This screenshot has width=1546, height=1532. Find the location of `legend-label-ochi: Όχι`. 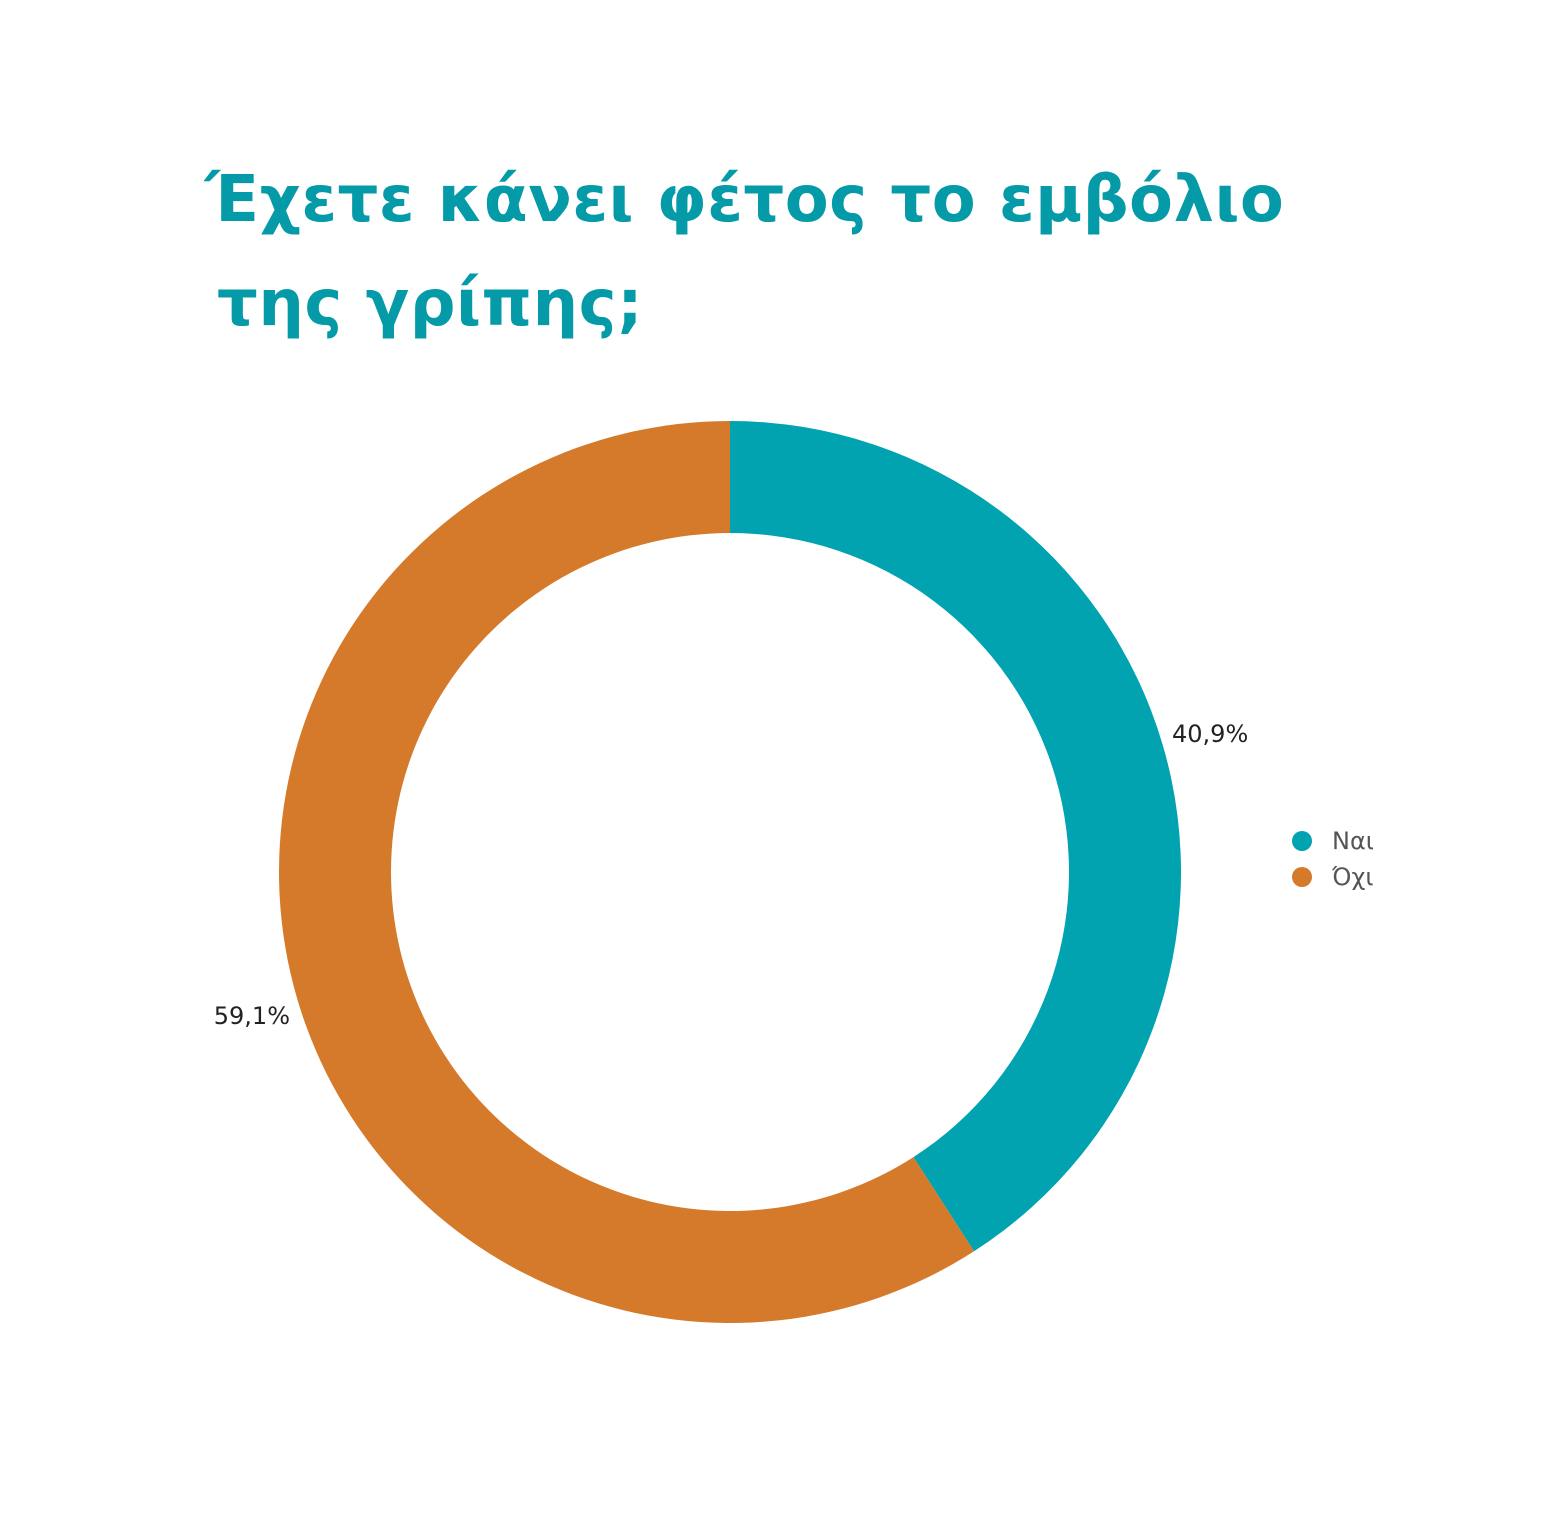

legend-label-ochi: Όχι is located at coordinates (1352, 877).